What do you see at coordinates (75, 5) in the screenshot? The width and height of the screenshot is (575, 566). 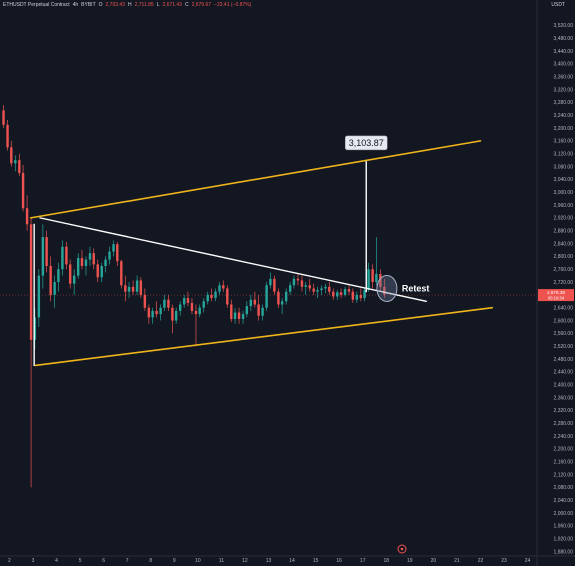 I see `interval-label: 4h` at bounding box center [75, 5].